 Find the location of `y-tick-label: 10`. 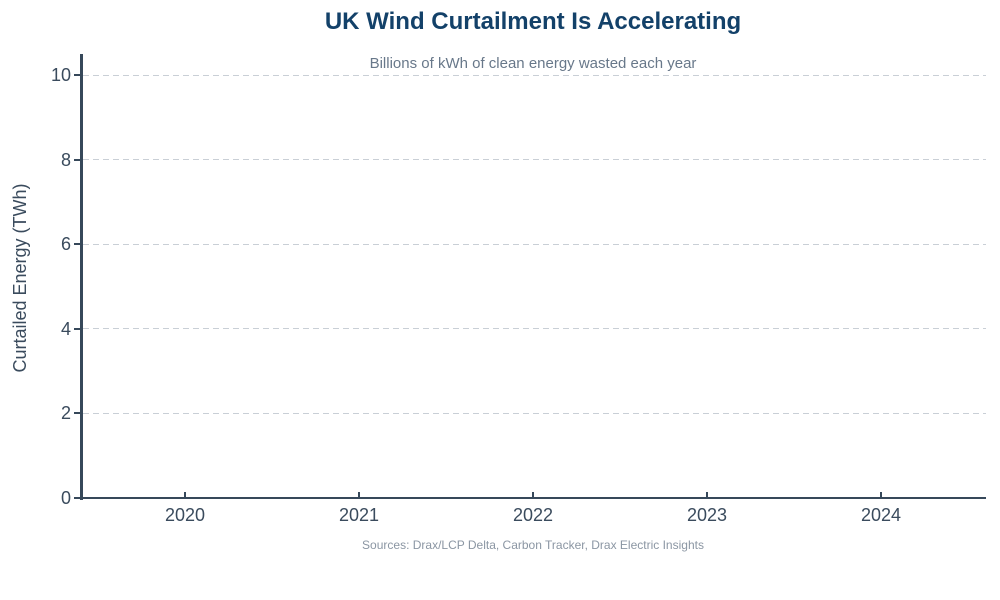

y-tick-label: 10 is located at coordinates (60, 75).